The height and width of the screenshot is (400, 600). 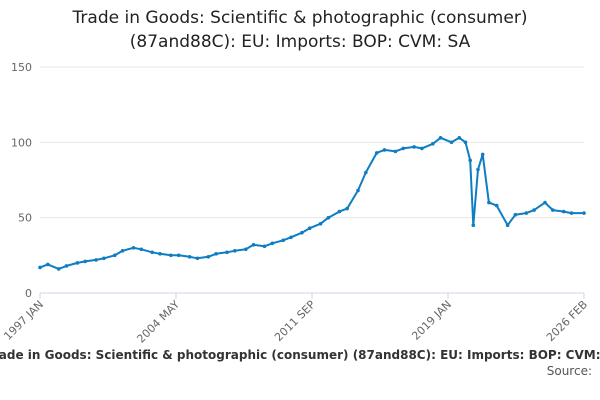 What do you see at coordinates (21, 180) in the screenshot?
I see `y-axis: 0 50 100 150` at bounding box center [21, 180].